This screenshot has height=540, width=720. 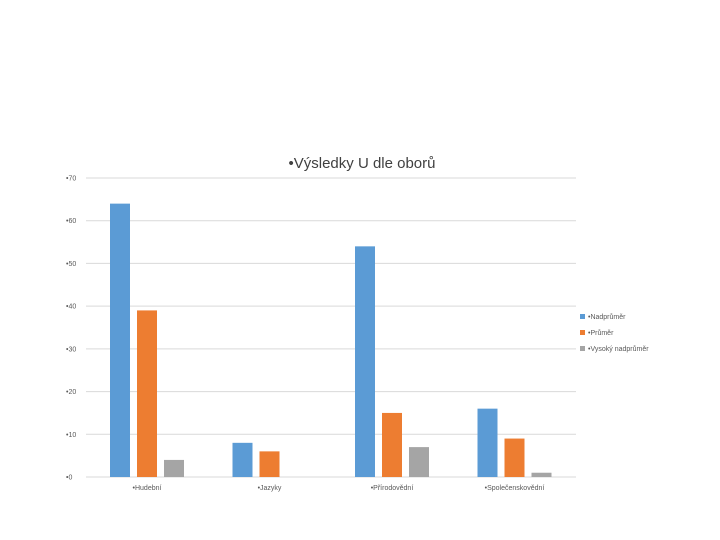 I want to click on y-tick-label: •50, so click(x=71, y=264).